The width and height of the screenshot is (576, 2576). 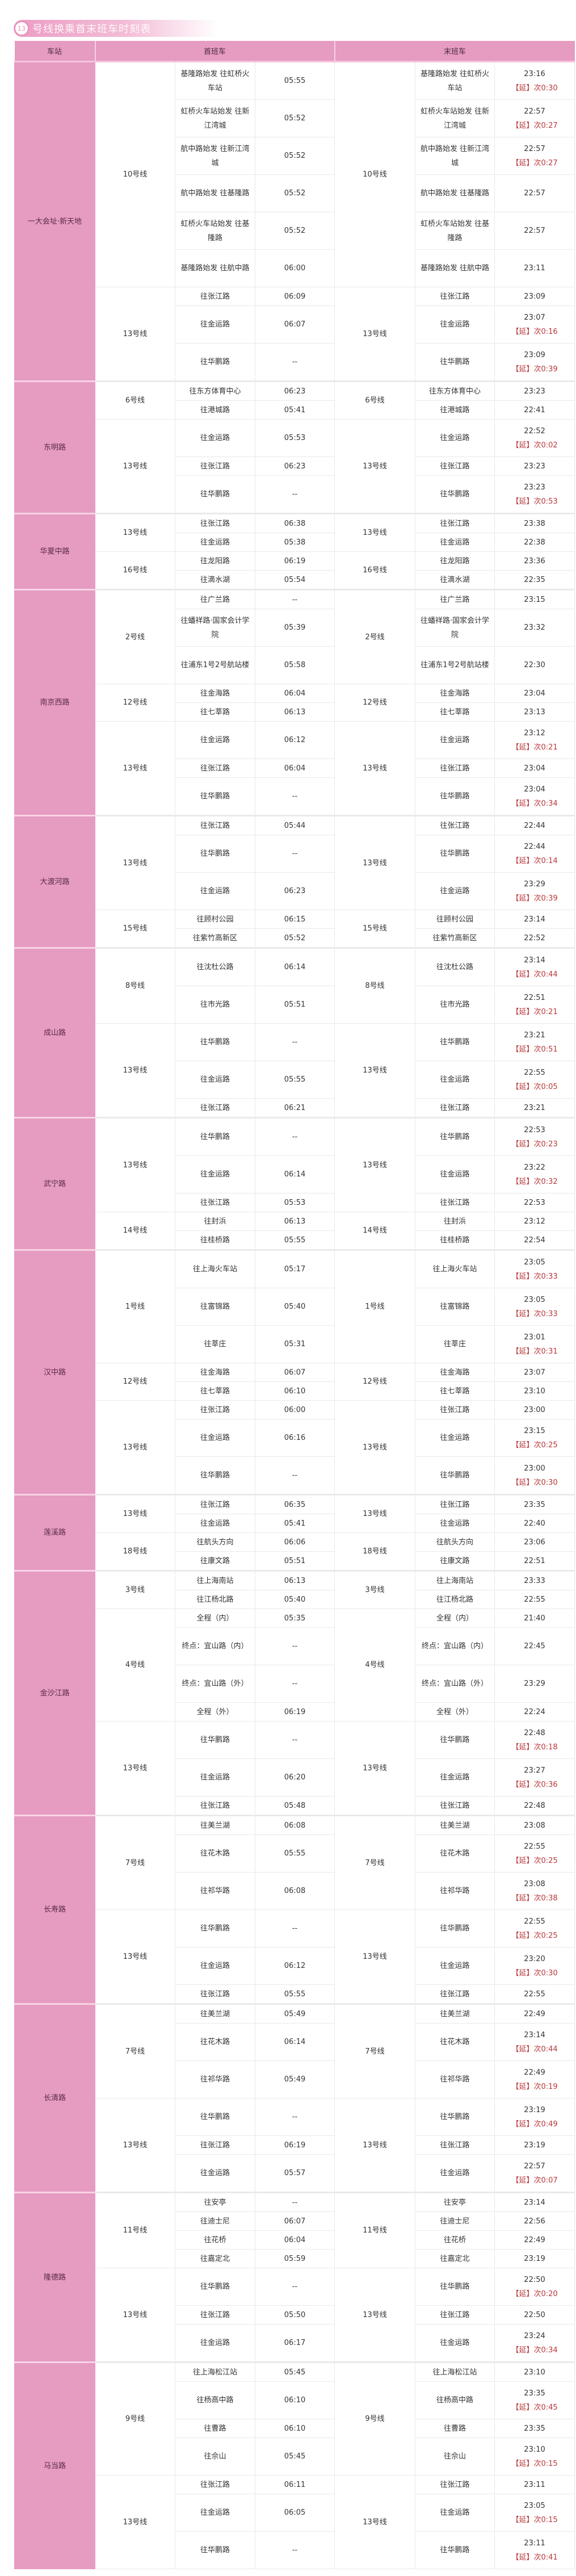 What do you see at coordinates (534, 733) in the screenshot?
I see `last-train-time: 23:12` at bounding box center [534, 733].